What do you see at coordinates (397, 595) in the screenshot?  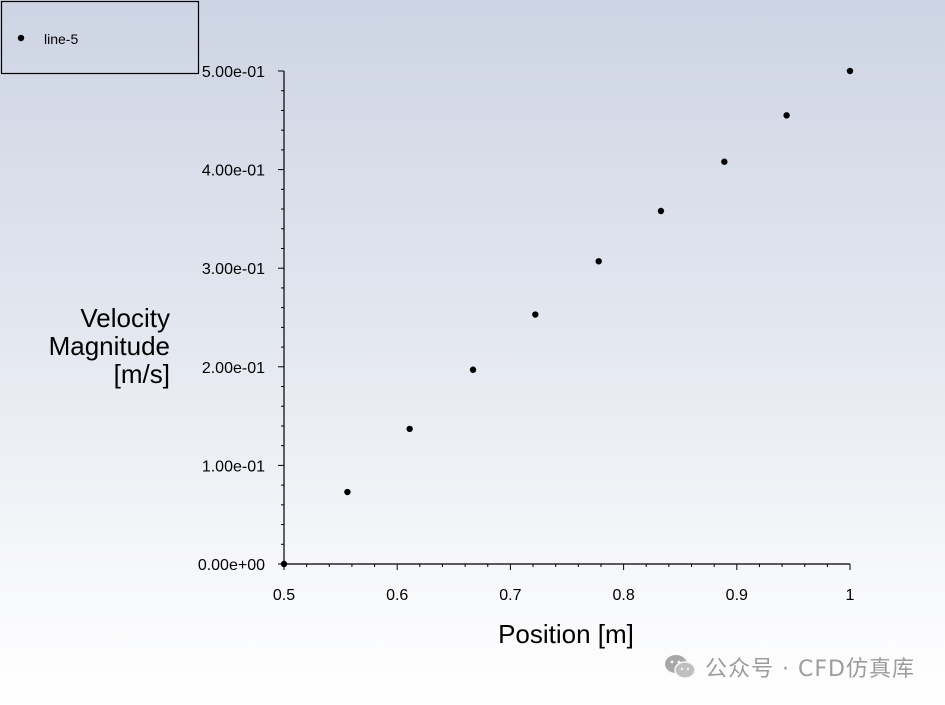 I see `x-tick-label: 0.6` at bounding box center [397, 595].